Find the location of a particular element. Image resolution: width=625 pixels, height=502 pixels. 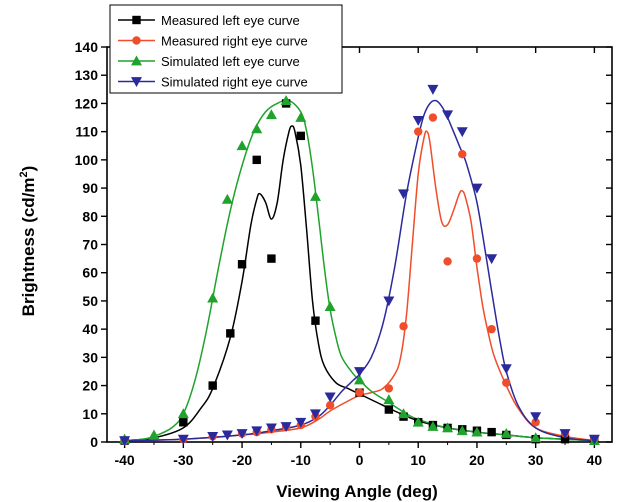

y-tick-label: 60 is located at coordinates (90, 273).